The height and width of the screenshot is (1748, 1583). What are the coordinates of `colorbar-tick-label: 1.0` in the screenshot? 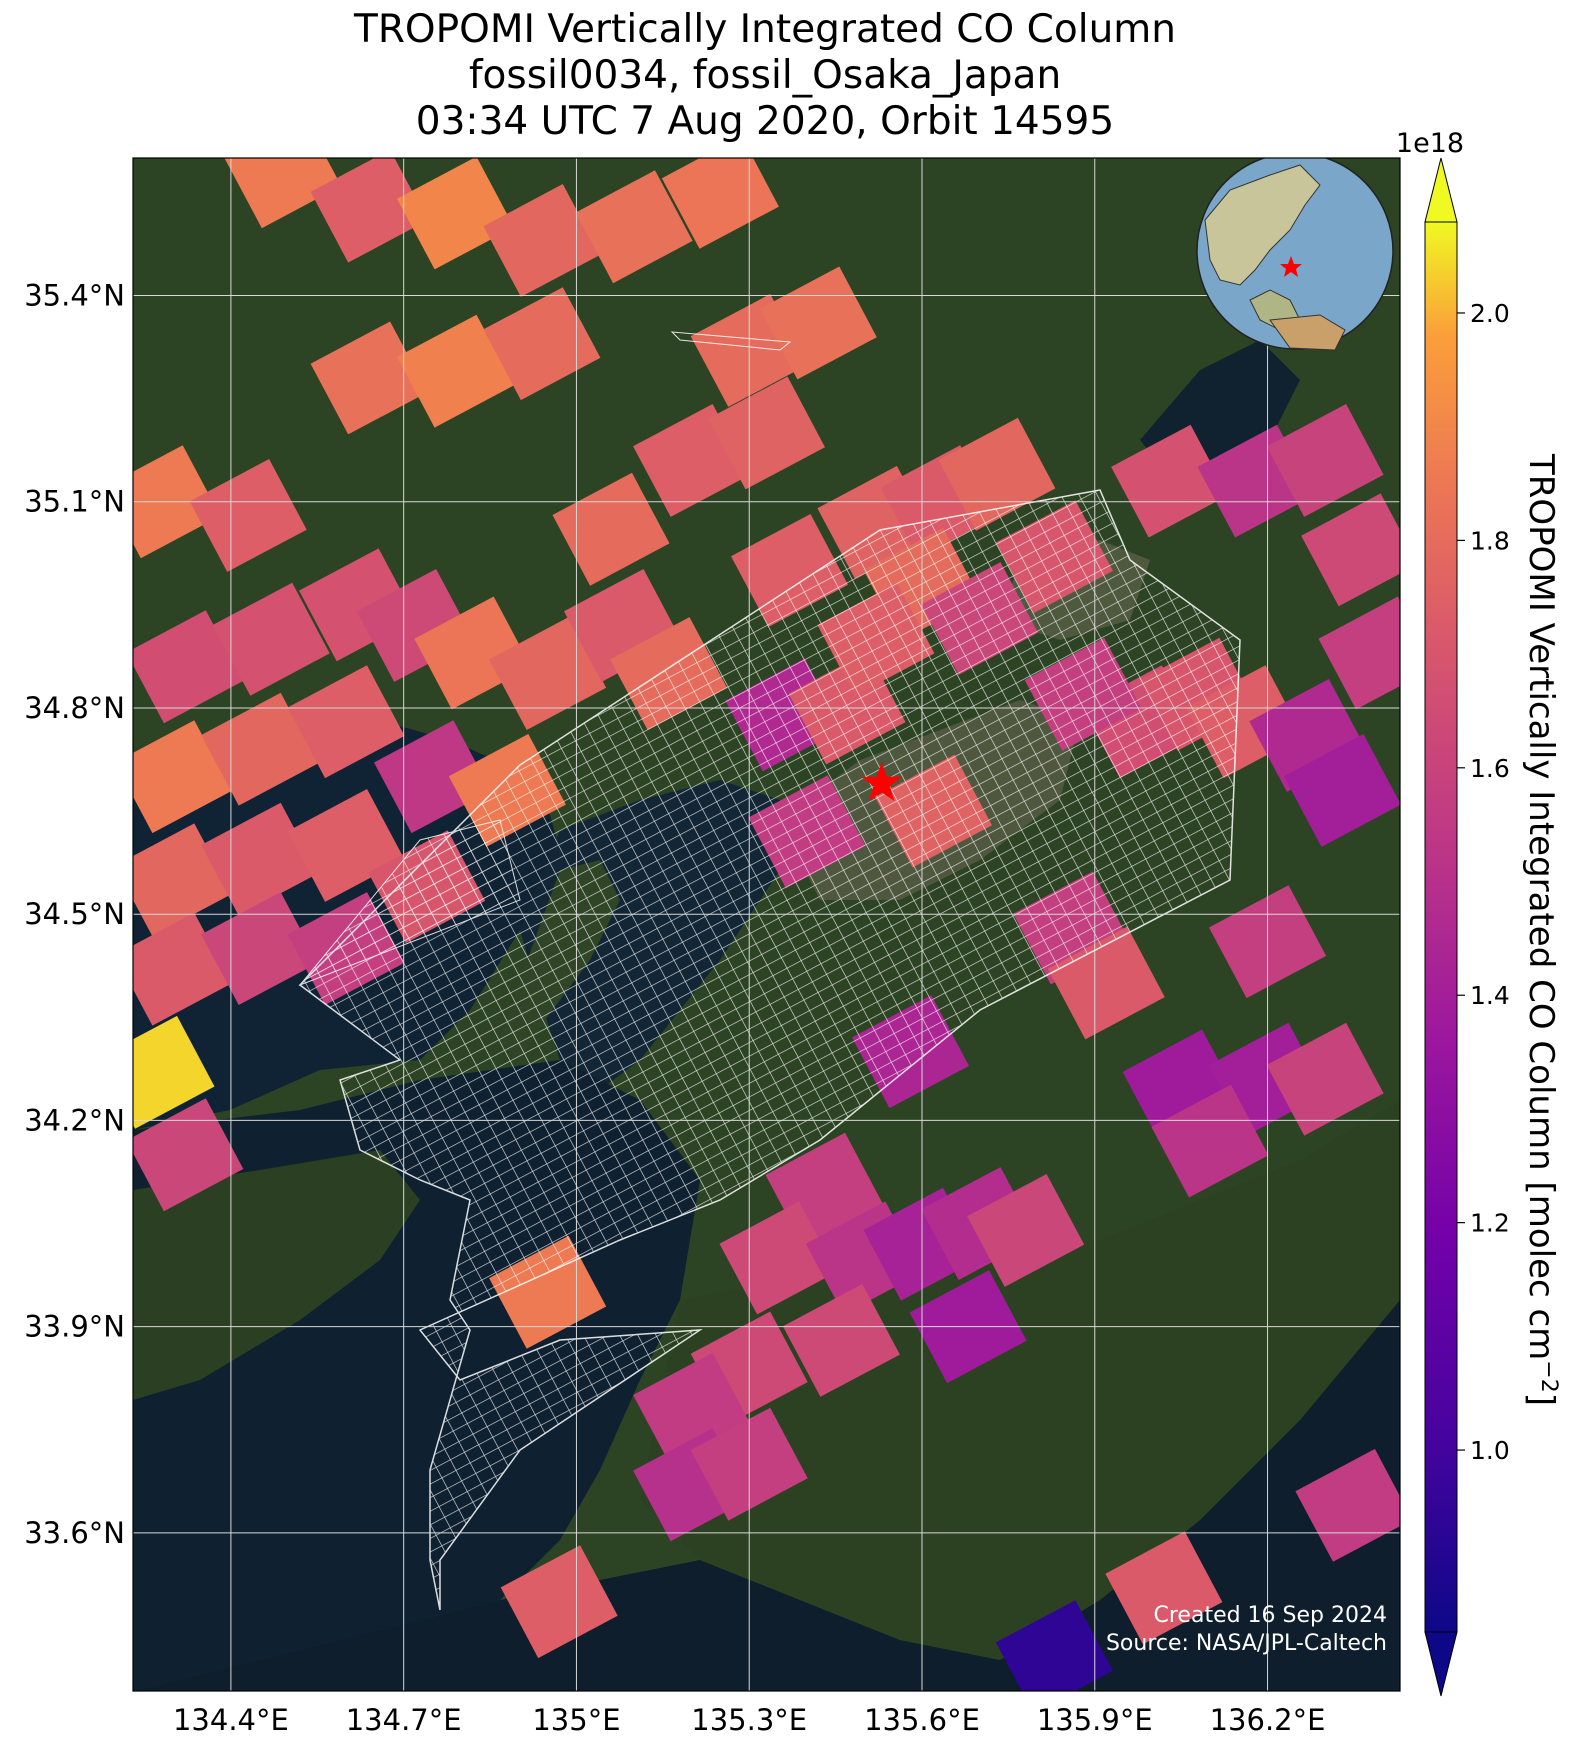 It's located at (1490, 1450).